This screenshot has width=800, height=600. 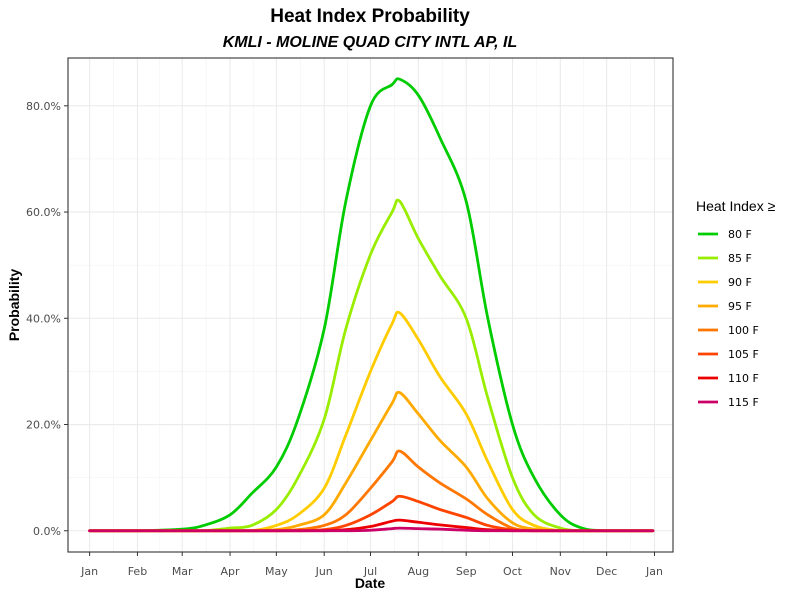 What do you see at coordinates (43, 318) in the screenshot?
I see `y-tick-label: 40.0%` at bounding box center [43, 318].